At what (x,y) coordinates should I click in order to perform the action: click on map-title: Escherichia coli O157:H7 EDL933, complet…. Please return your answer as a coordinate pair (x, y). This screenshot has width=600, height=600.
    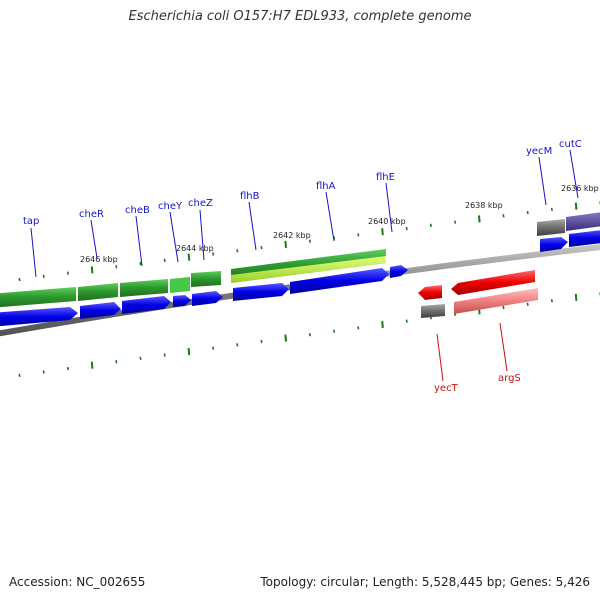
    Looking at the image, I should click on (300, 16).